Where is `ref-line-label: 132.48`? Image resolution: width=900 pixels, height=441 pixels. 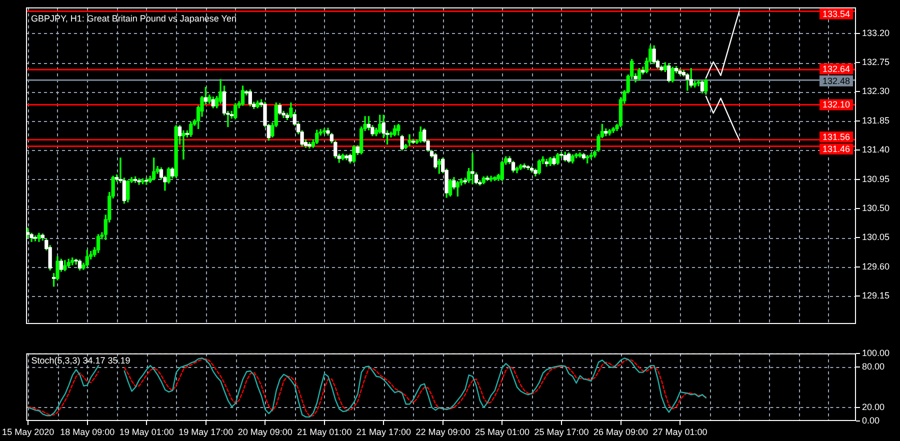 ref-line-label: 132.48 is located at coordinates (836, 81).